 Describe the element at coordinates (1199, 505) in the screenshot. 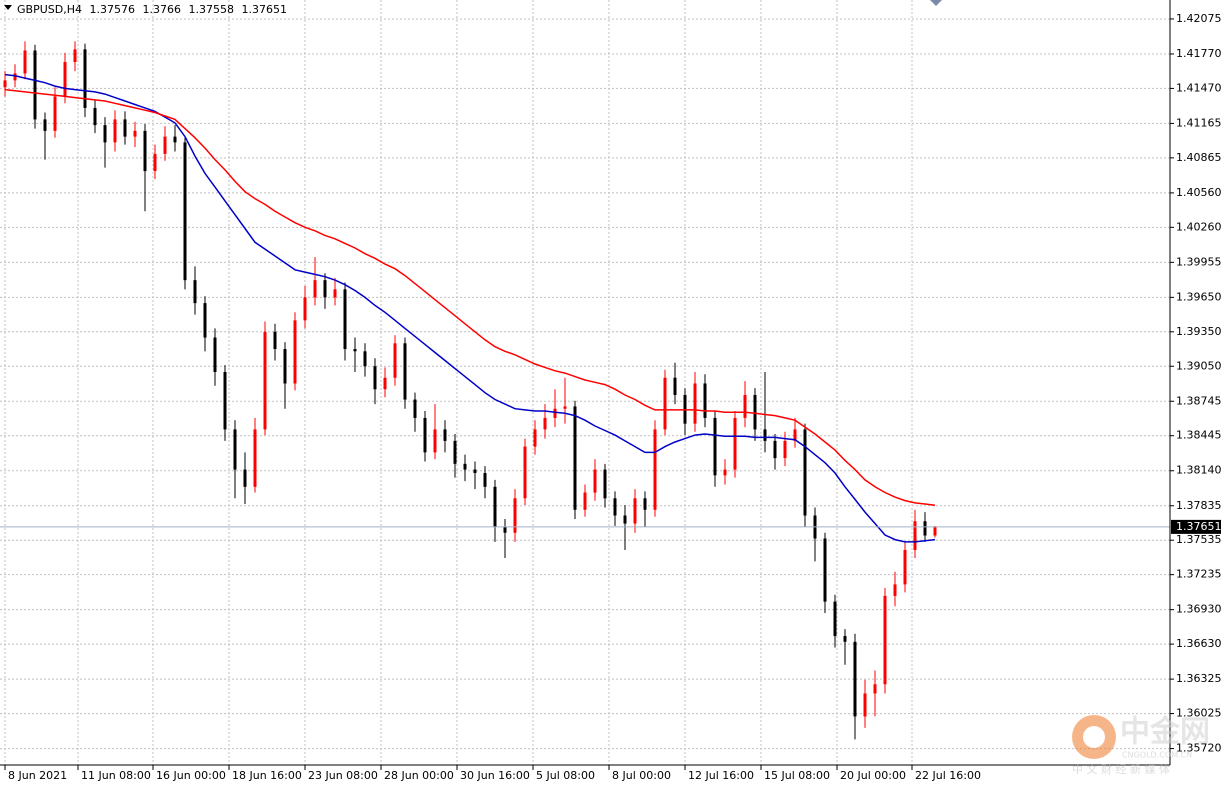

I see `y-tick-label: 1.37835` at that location.